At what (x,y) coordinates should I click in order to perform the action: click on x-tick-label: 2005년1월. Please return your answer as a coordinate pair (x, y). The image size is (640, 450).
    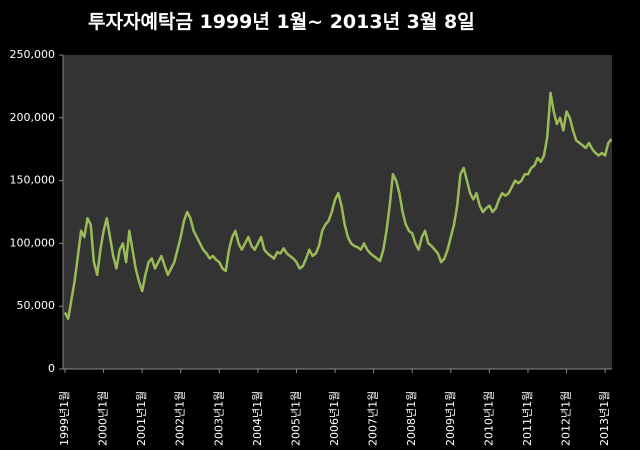
    Looking at the image, I should click on (295, 418).